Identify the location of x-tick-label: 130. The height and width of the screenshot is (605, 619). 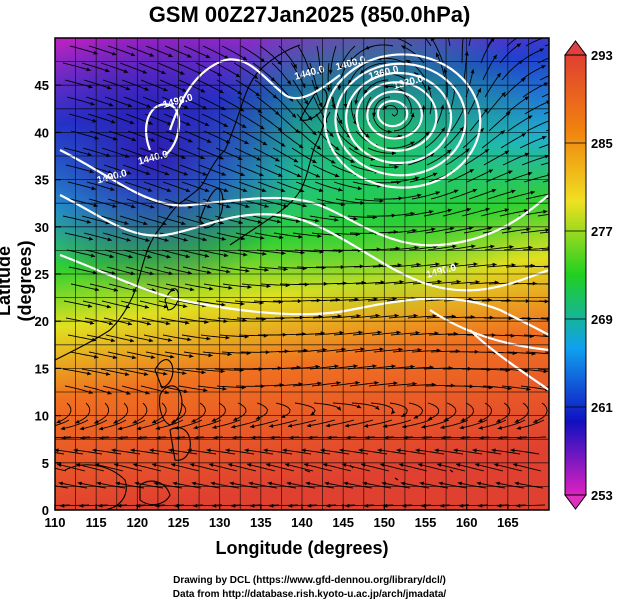
(220, 522).